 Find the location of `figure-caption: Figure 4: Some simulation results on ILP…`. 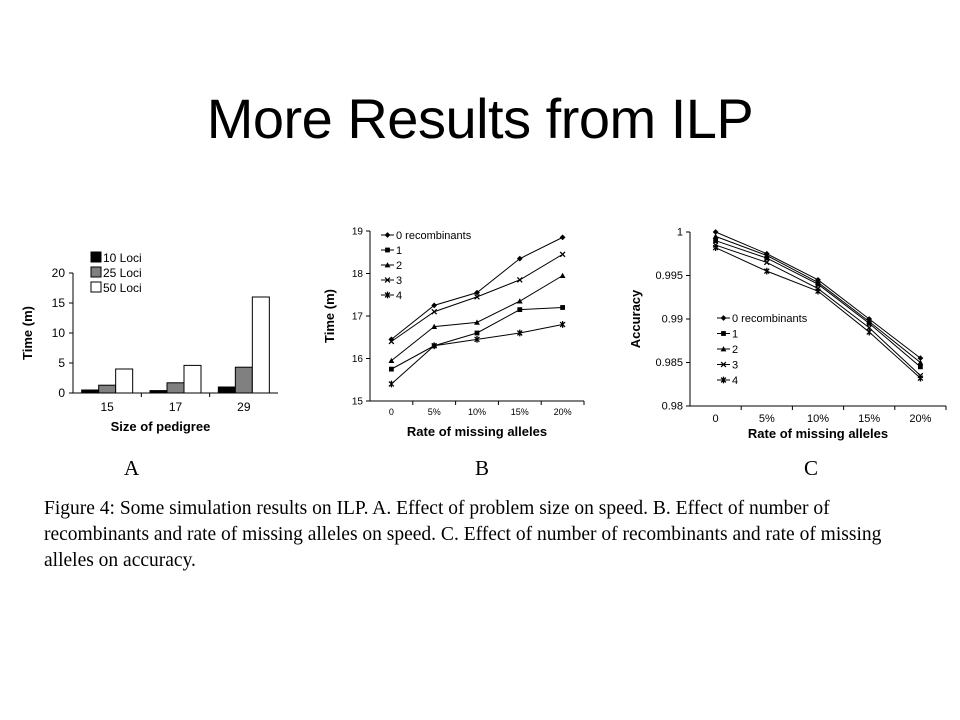

figure-caption: Figure 4: Some simulation results on ILP… is located at coordinates (463, 534).